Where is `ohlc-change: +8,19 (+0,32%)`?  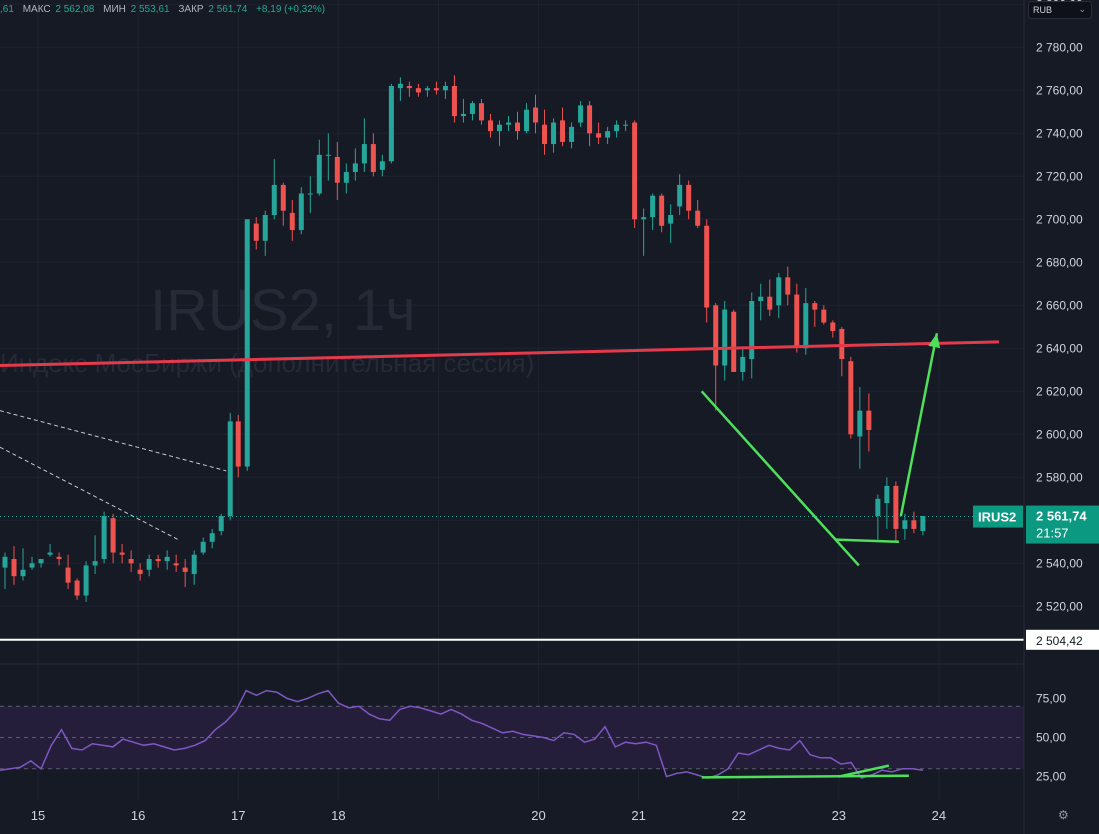 ohlc-change: +8,19 (+0,32%) is located at coordinates (291, 9).